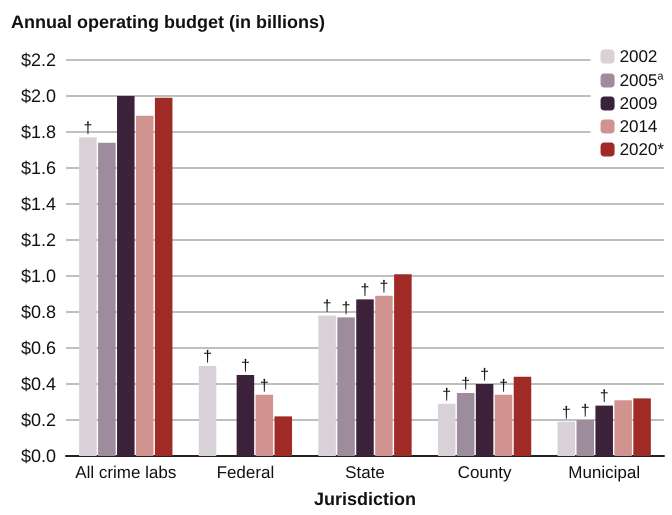  What do you see at coordinates (125, 472) in the screenshot?
I see `x-tick-label: All crime labs` at bounding box center [125, 472].